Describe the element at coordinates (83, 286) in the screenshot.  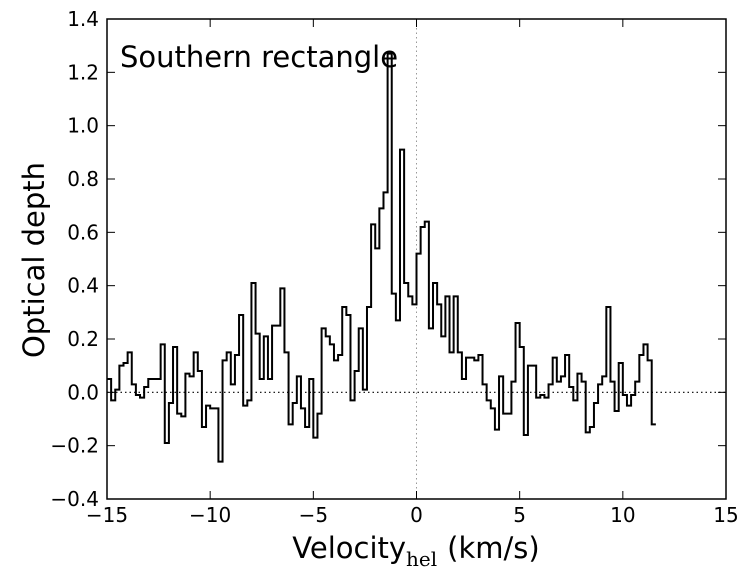
I see `y-tick-label: 0.4` at that location.